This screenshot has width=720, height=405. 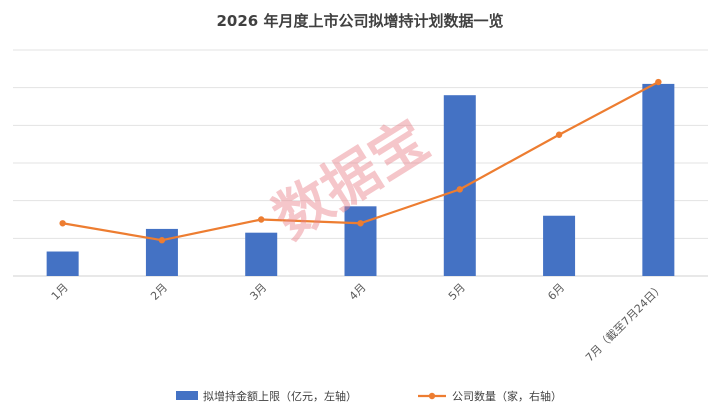 I want to click on legend-bar-label: 拟增持金额上限（亿元，左轴）, so click(x=280, y=396).